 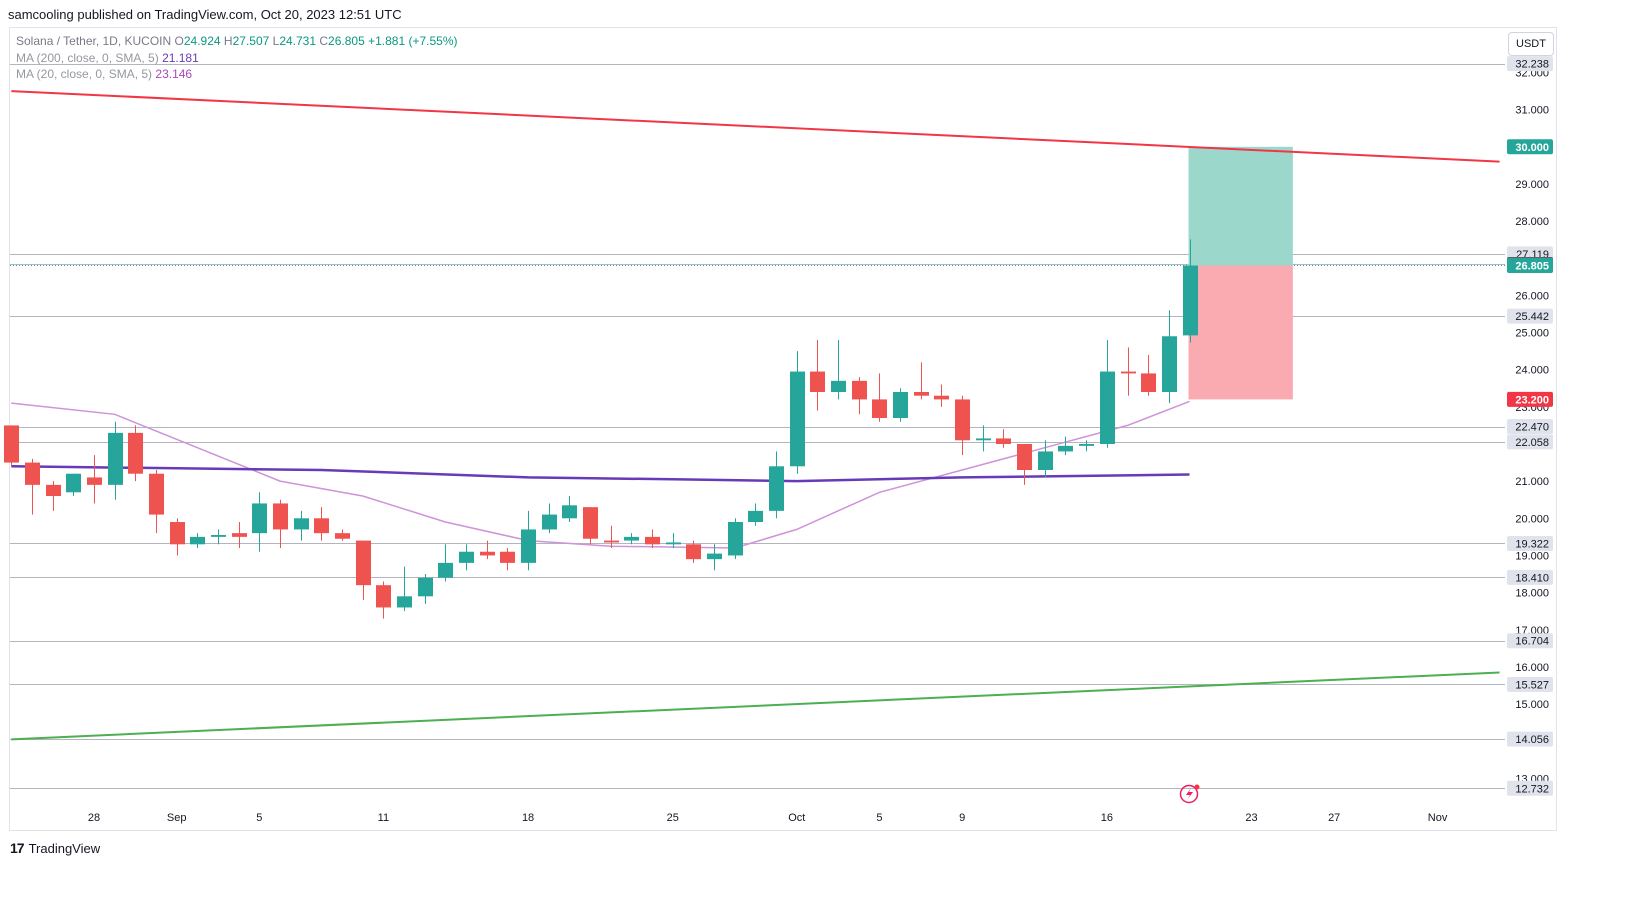 What do you see at coordinates (1530, 399) in the screenshot?
I see `price-label: 23.200` at bounding box center [1530, 399].